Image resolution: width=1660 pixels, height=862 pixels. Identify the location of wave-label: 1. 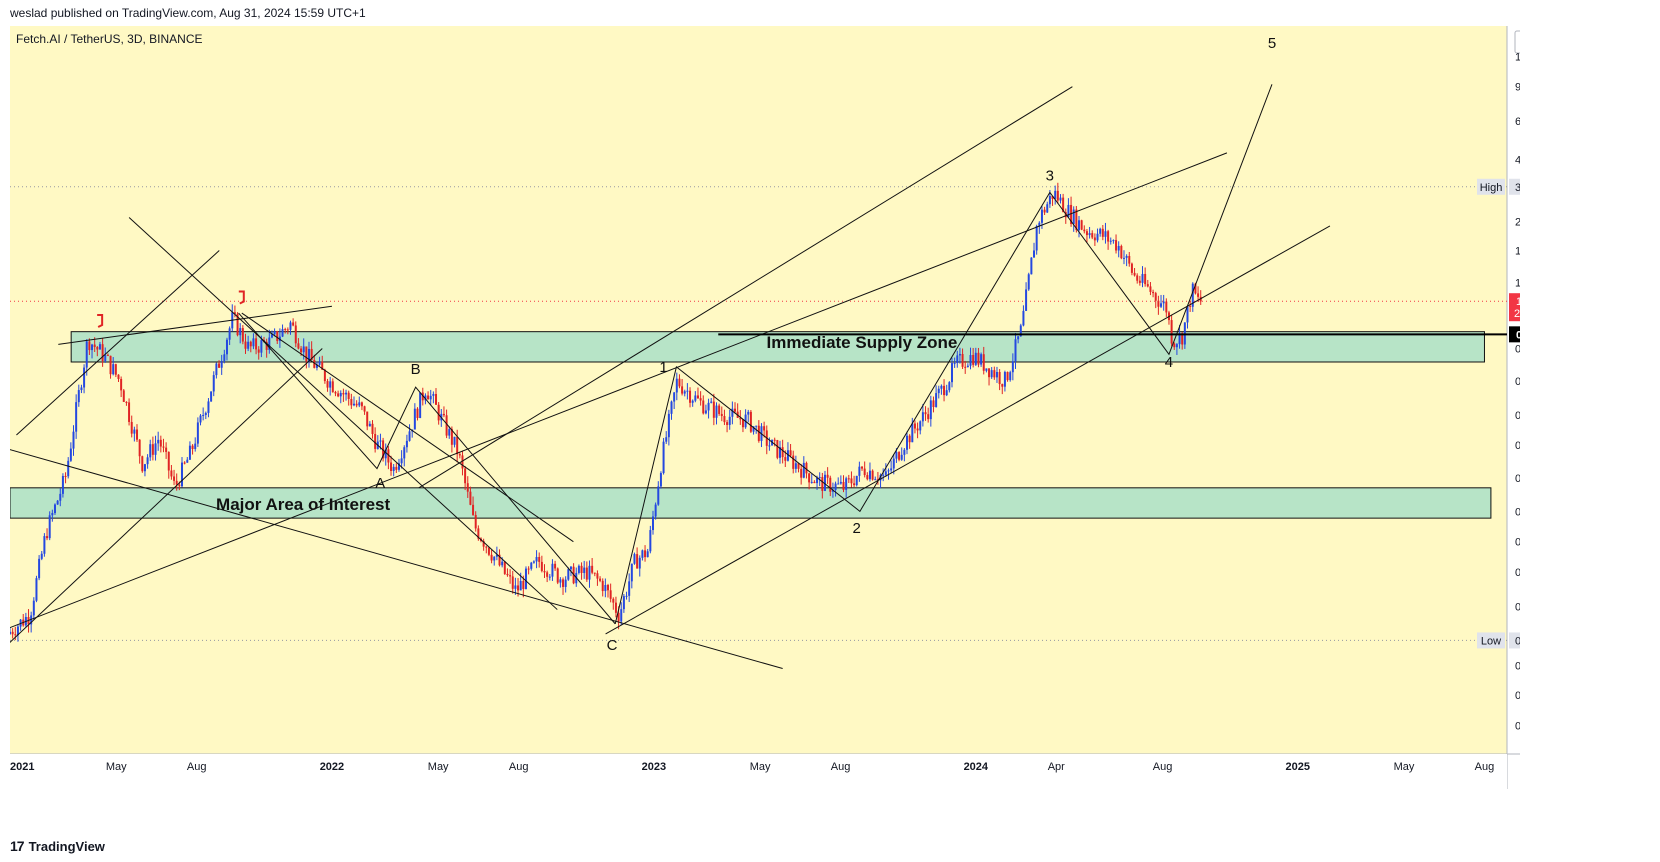
(663, 367).